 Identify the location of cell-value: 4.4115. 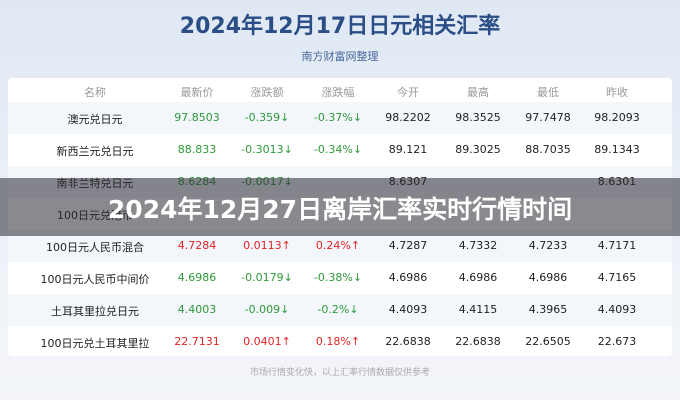
(478, 309).